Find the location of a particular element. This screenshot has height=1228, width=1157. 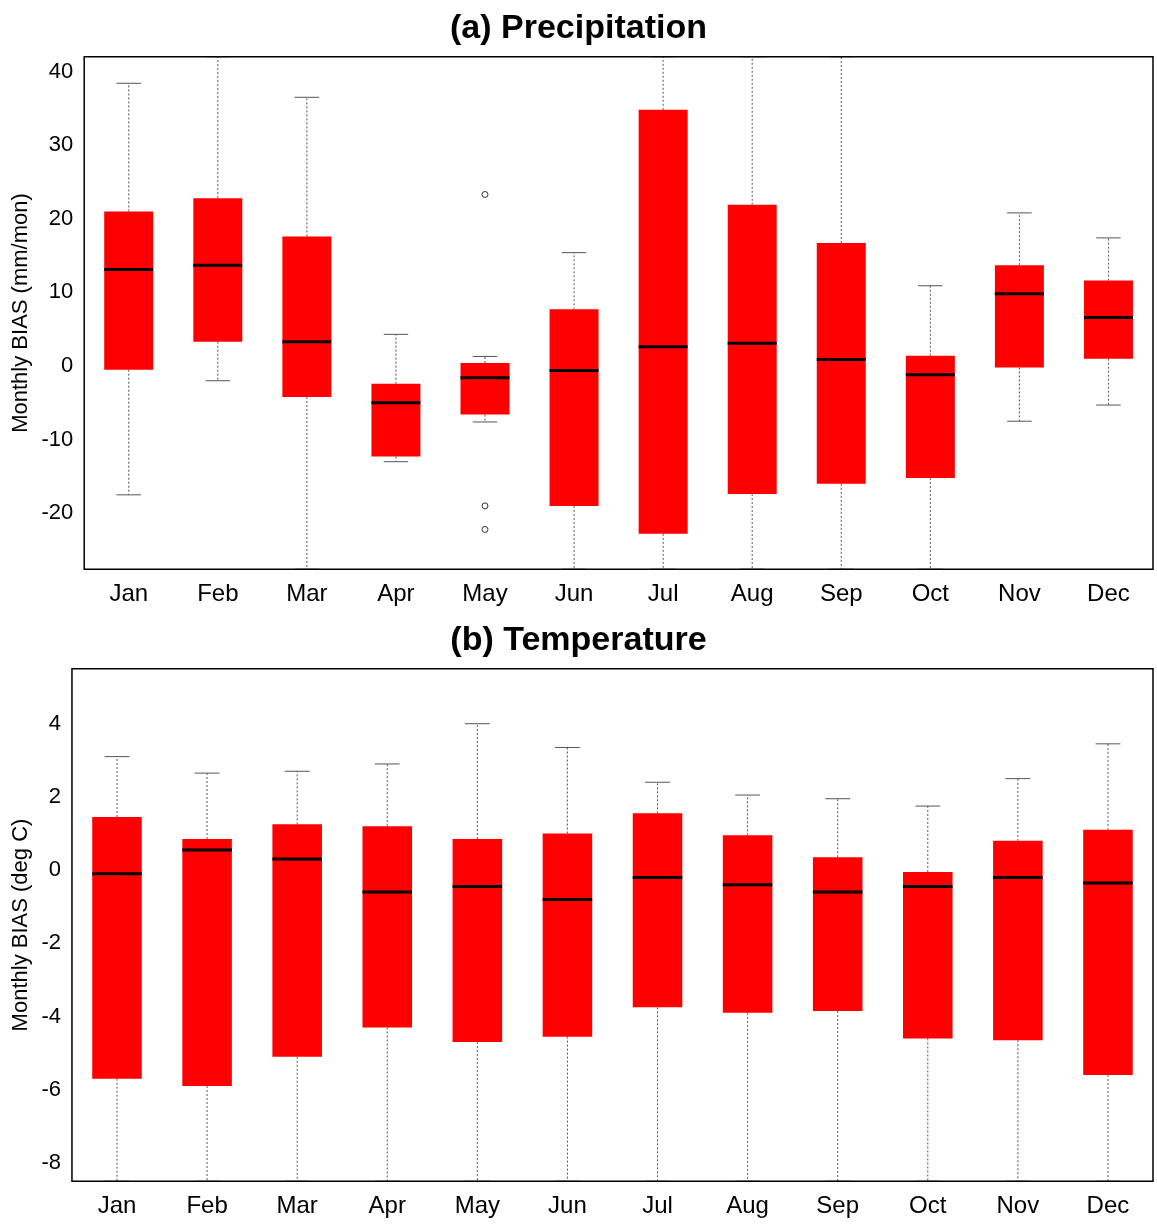

y-axis-title: Monthly BIAS (mm/mon) is located at coordinates (20, 313).